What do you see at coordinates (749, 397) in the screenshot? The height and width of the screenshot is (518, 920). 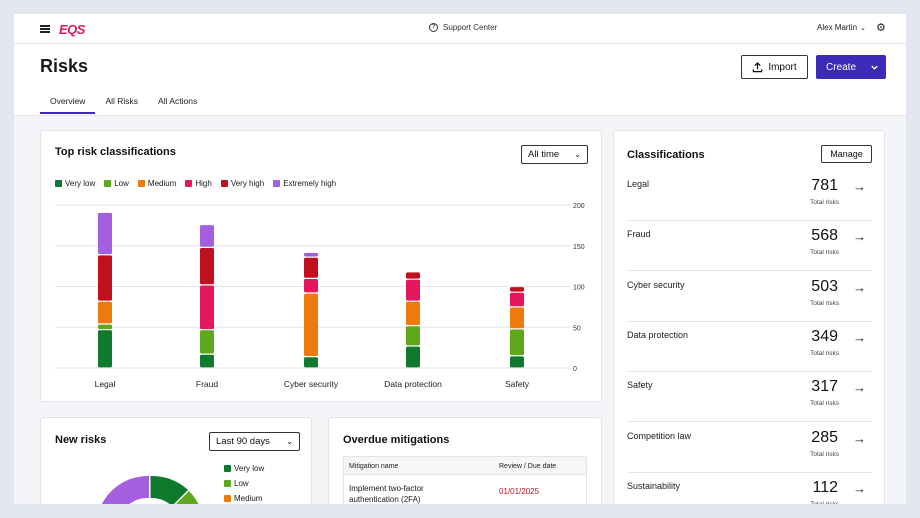 I see `classification-row: Safety 317 Total risks →` at bounding box center [749, 397].